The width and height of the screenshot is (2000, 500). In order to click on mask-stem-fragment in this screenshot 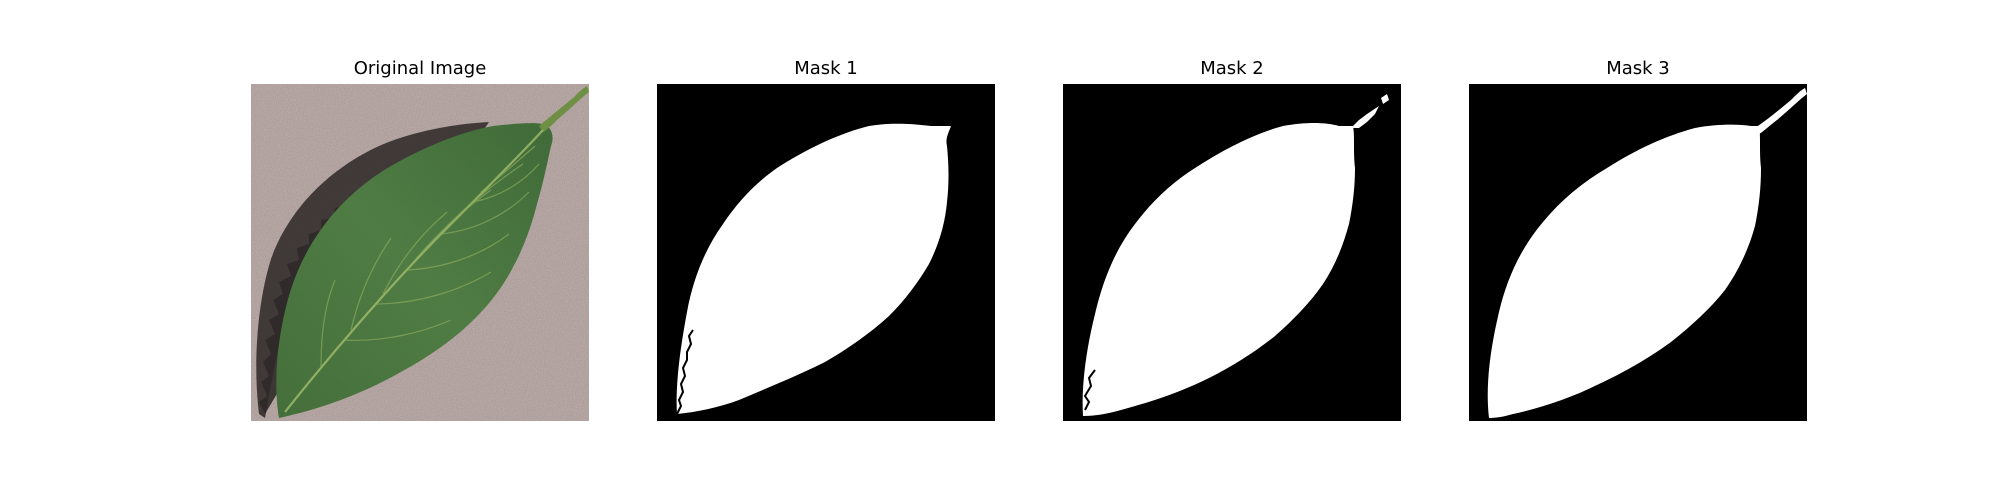, I will do `click(1365, 117)`.